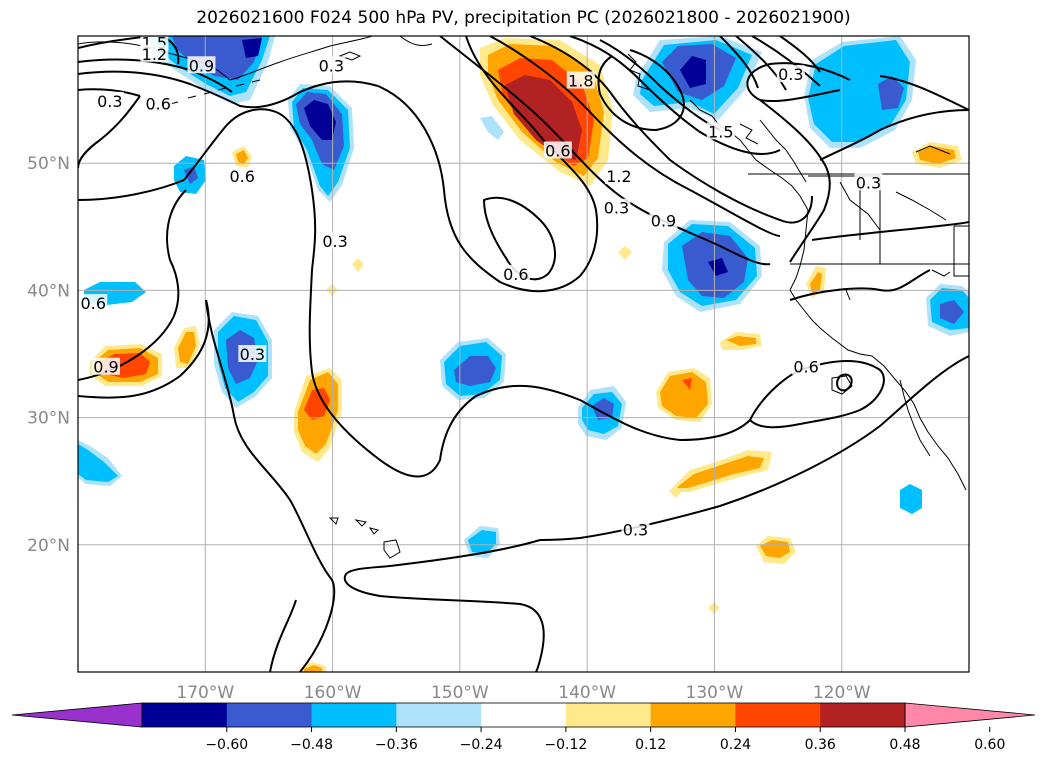  What do you see at coordinates (820, 745) in the screenshot?
I see `colorbar-tick-label: 0.36` at bounding box center [820, 745].